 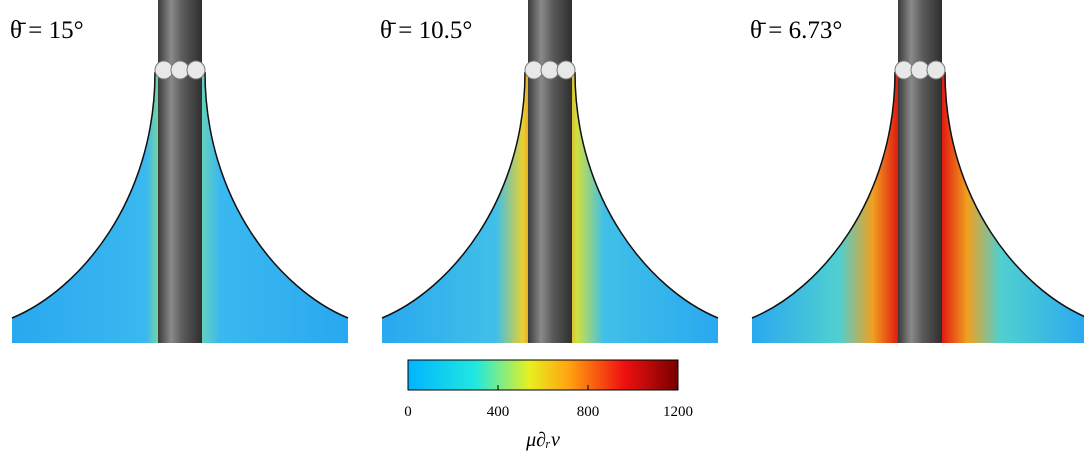 What do you see at coordinates (47, 30) in the screenshot?
I see `panel-label: θ̄ = 15°` at bounding box center [47, 30].